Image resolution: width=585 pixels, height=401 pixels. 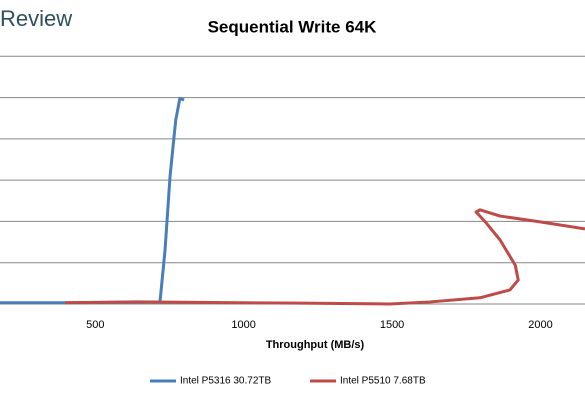 I want to click on chart-title: Sequential Write 64K, so click(x=293, y=26).